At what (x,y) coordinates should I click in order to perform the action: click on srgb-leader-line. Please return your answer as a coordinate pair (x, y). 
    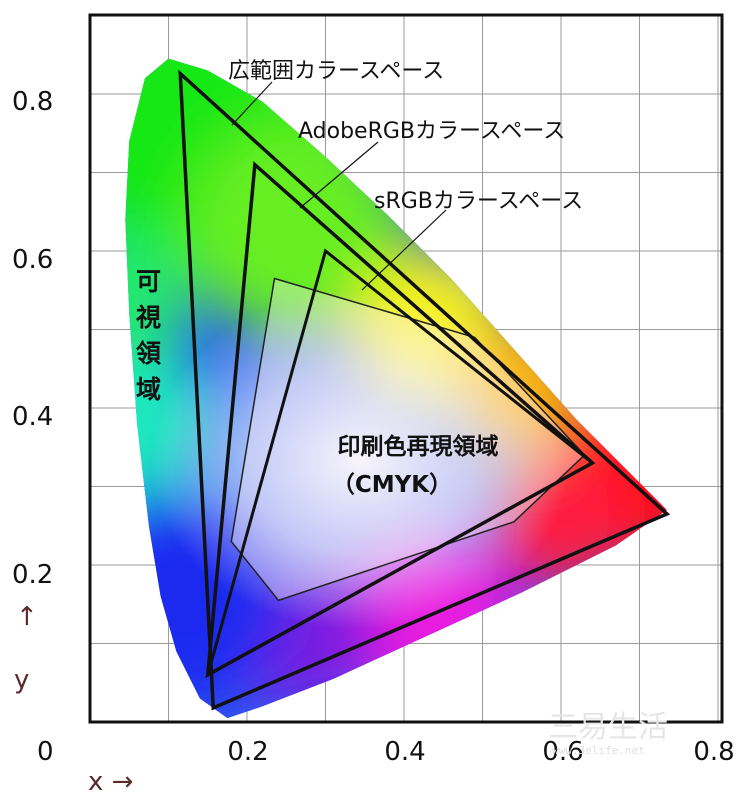
    Looking at the image, I should click on (404, 250).